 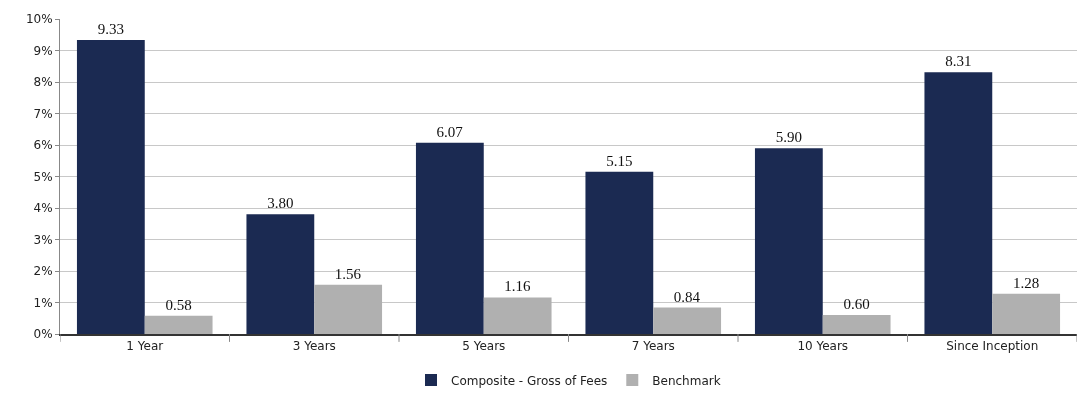 What do you see at coordinates (687, 296) in the screenshot?
I see `data-label: 0.84` at bounding box center [687, 296].